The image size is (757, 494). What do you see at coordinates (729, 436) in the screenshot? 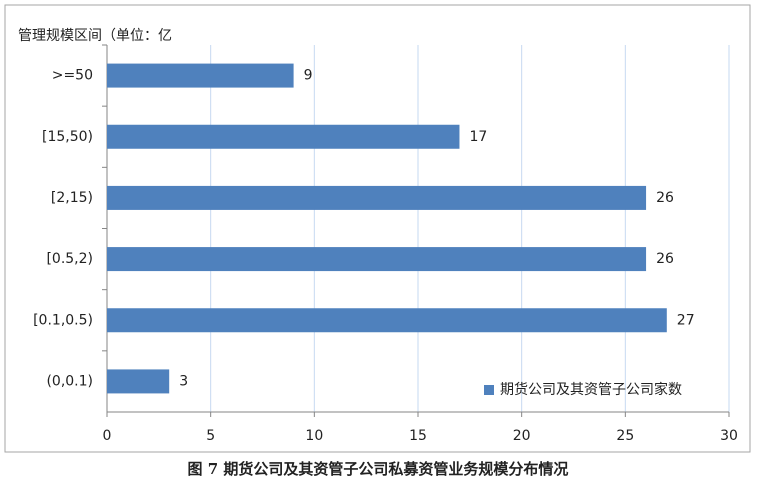
I see `x-tick-label: 30` at bounding box center [729, 436].